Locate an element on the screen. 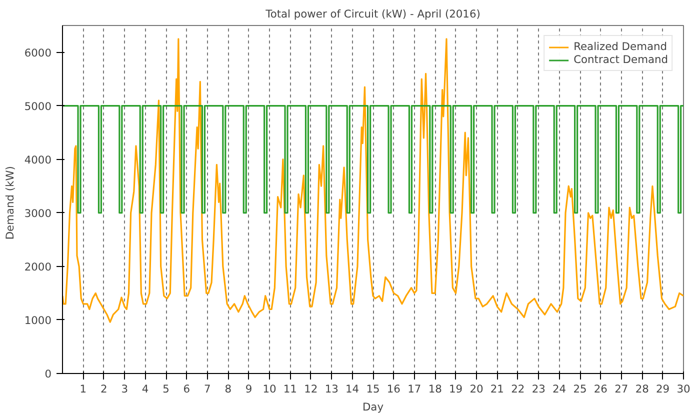 The image size is (695, 416). x-tick-label: 24 is located at coordinates (559, 389).